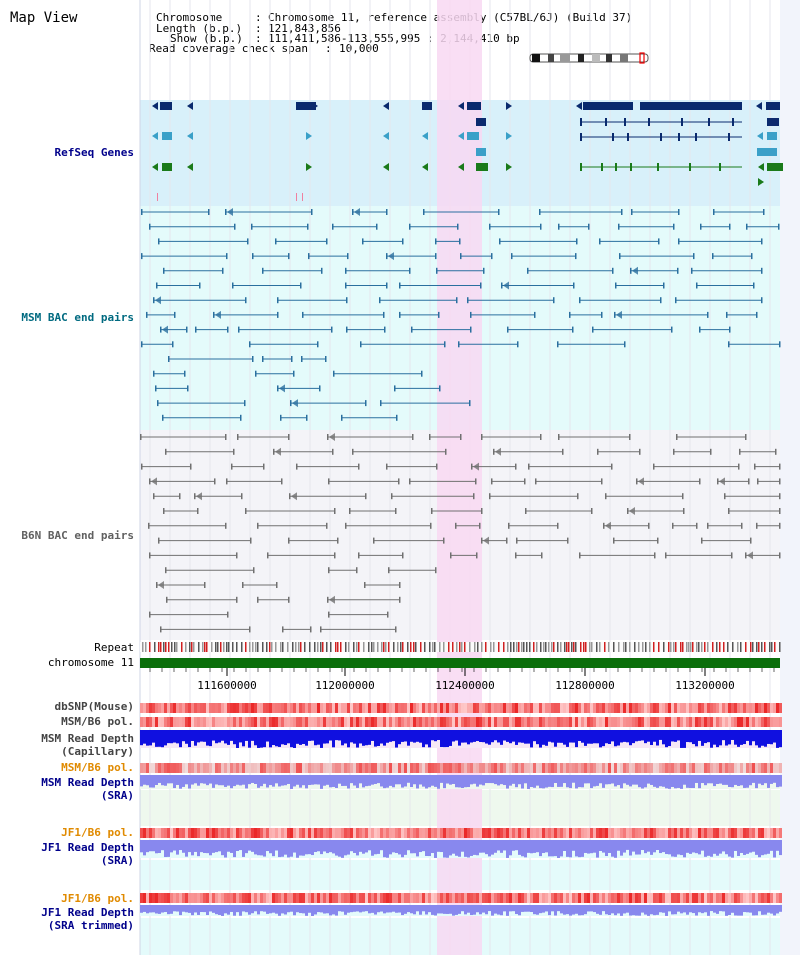 This screenshot has height=955, width=800. What do you see at coordinates (359, 48) in the screenshot?
I see `info-value-coverage: 10,000` at bounding box center [359, 48].